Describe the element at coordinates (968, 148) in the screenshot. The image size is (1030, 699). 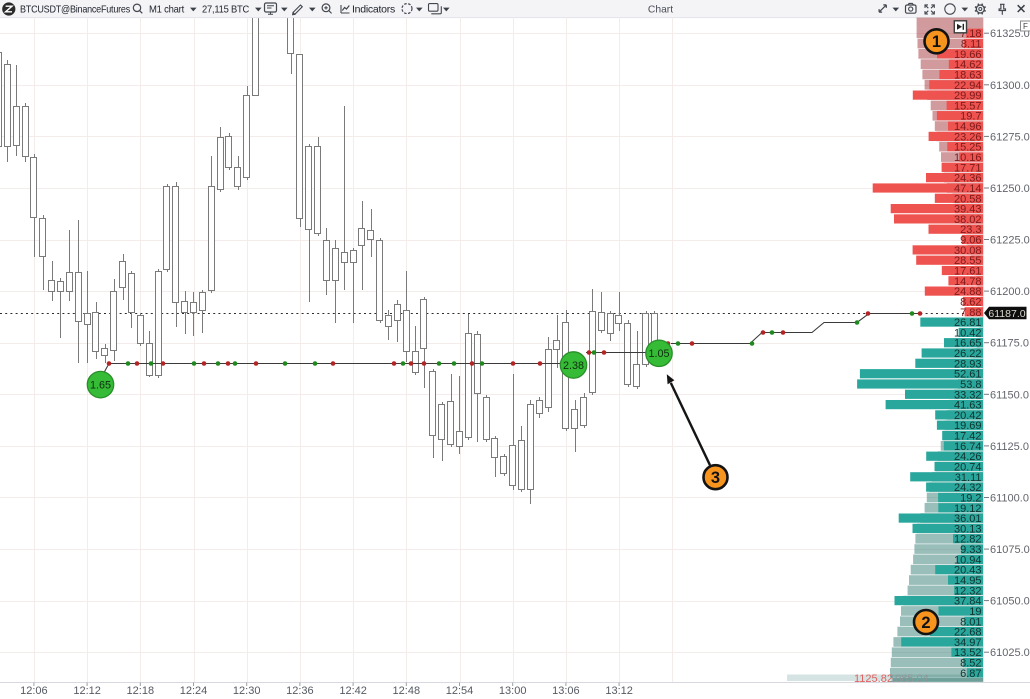
I see `svg-text: 15.25` at that location.